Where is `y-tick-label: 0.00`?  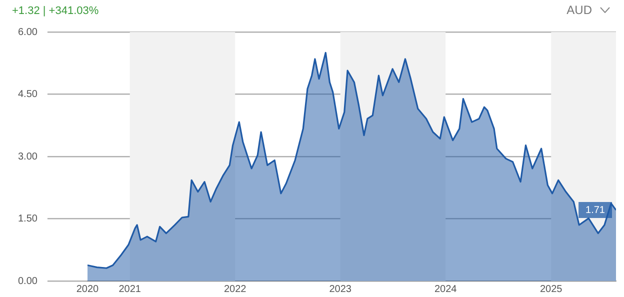
y-tick-label: 0.00 is located at coordinates (28, 281).